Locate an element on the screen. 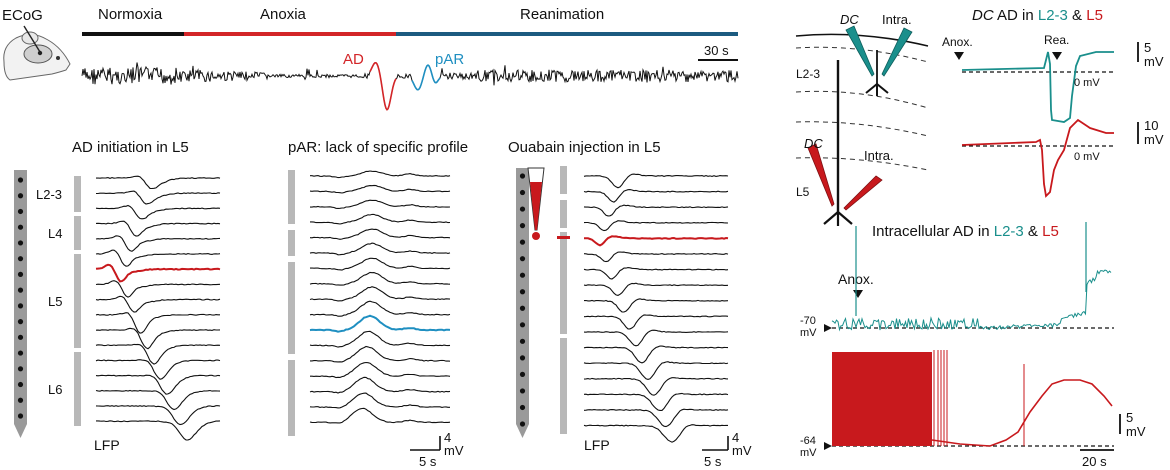 This screenshot has height=470, width=1170. intra-scale-bar is located at coordinates (1100, 432).